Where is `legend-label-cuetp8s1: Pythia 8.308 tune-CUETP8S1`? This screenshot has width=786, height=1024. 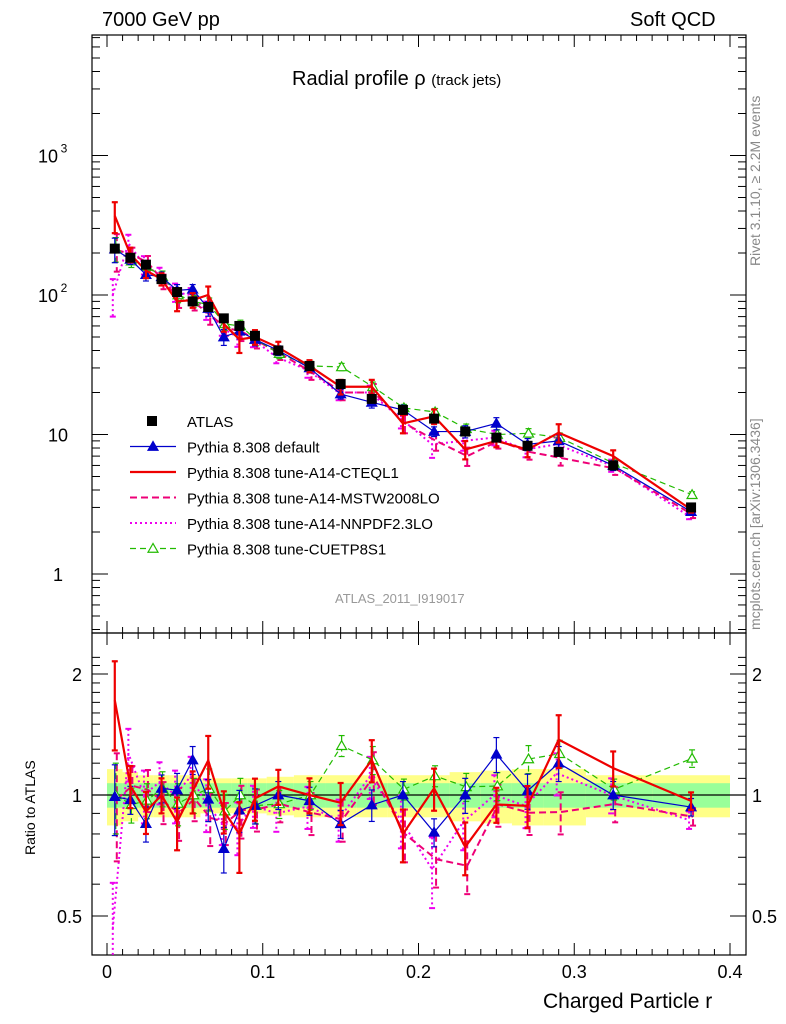 legend-label-cuetp8s1: Pythia 8.308 tune-CUETP8S1 is located at coordinates (286, 550).